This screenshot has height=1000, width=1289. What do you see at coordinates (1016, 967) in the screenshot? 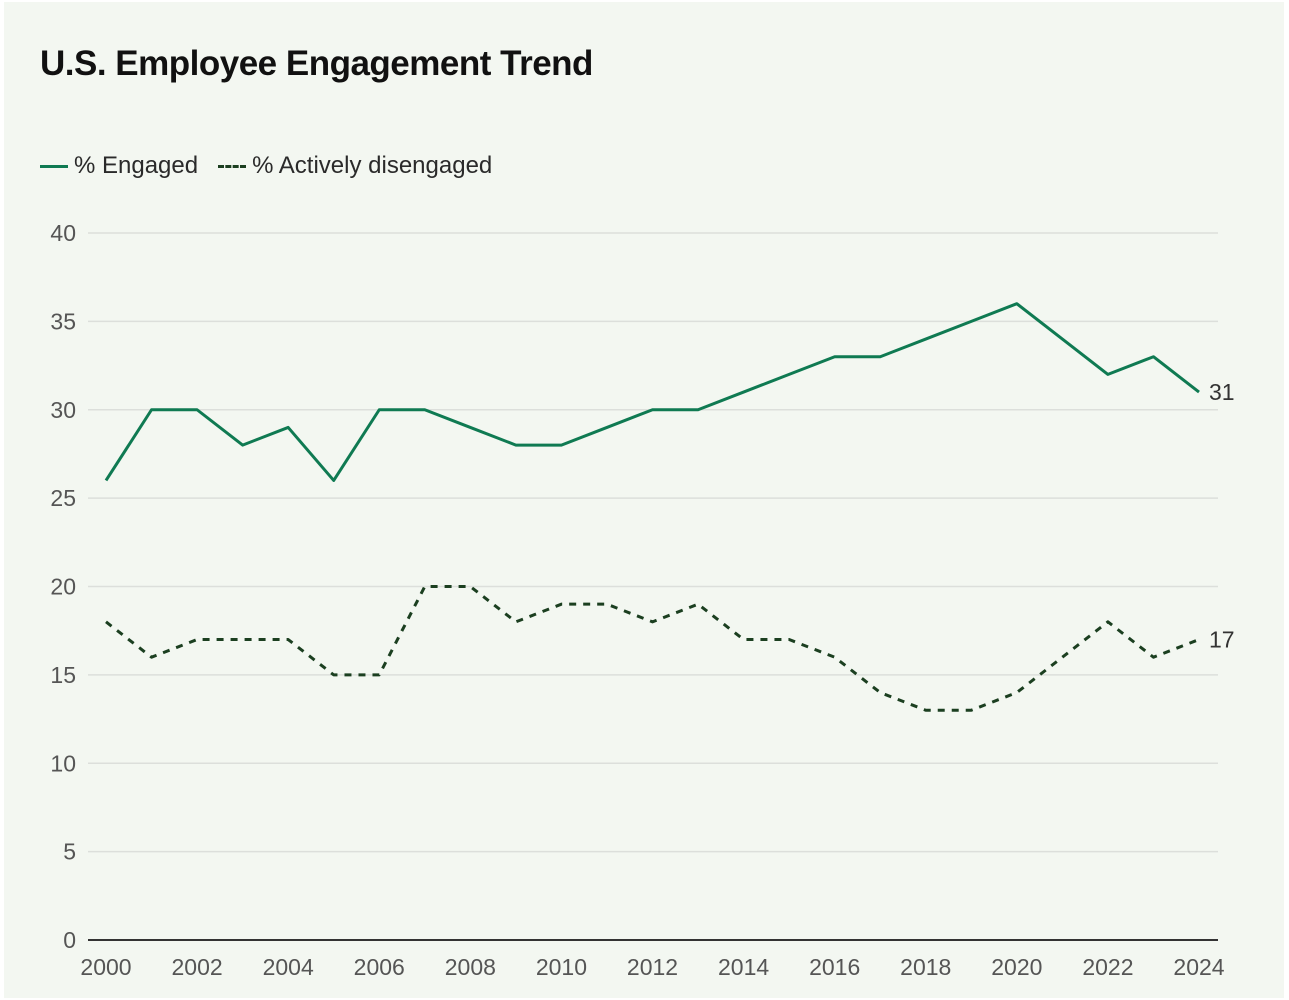
I see `x-tick-label: 2020` at bounding box center [1016, 967].